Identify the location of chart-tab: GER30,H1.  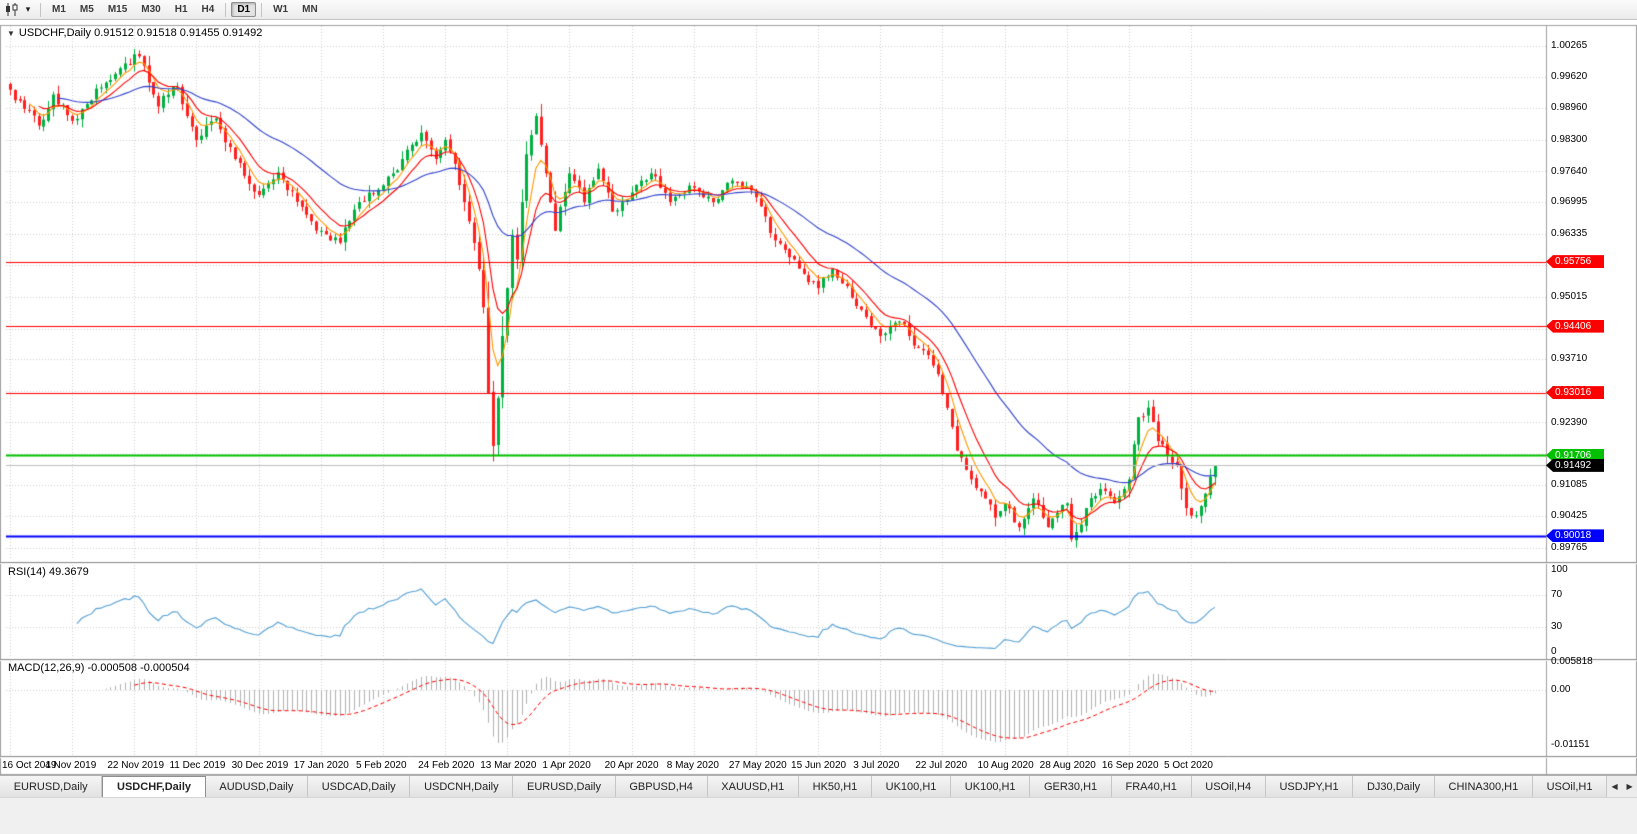
(1071, 786).